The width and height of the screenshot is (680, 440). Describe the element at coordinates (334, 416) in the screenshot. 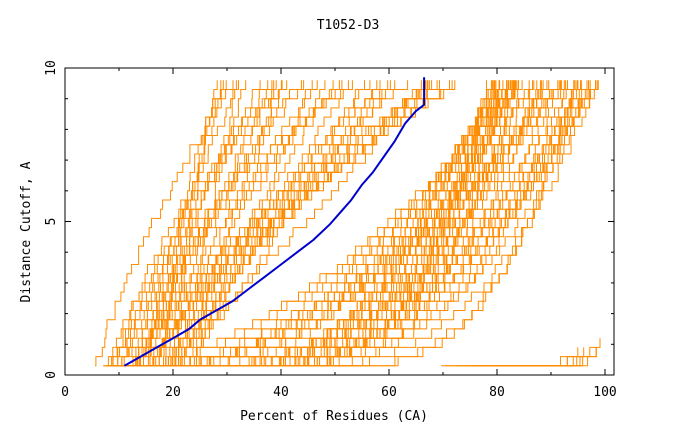

I see `x-axis-label: Percent of Residues (CA)` at that location.